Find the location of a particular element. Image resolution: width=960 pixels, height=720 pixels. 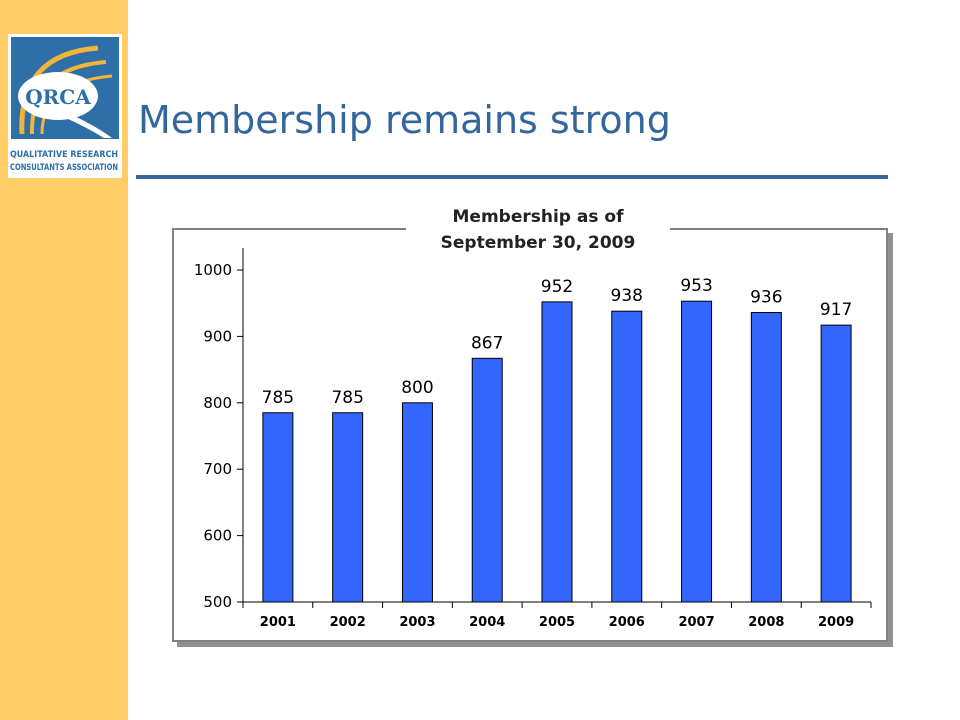

data-label-2009: 917 is located at coordinates (836, 310).